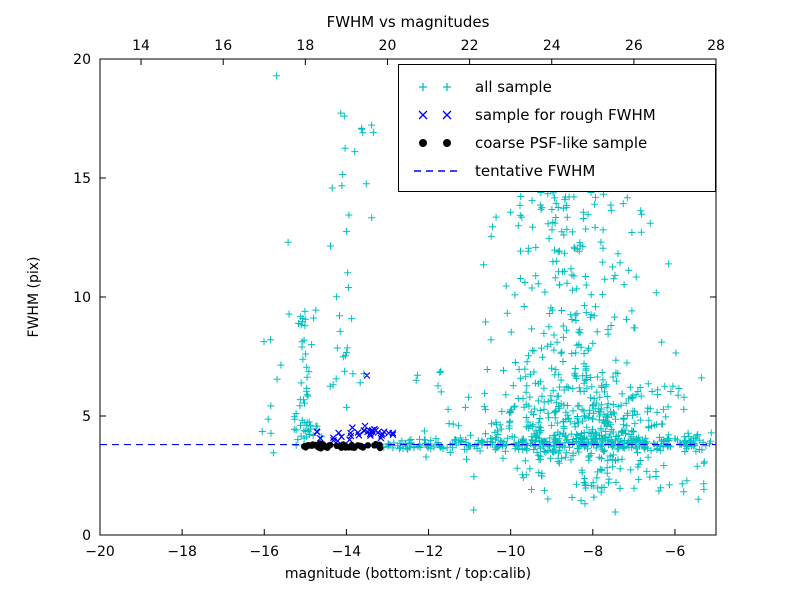 This screenshot has width=800, height=600. What do you see at coordinates (634, 46) in the screenshot?
I see `x-top-tick-label: 26` at bounding box center [634, 46].